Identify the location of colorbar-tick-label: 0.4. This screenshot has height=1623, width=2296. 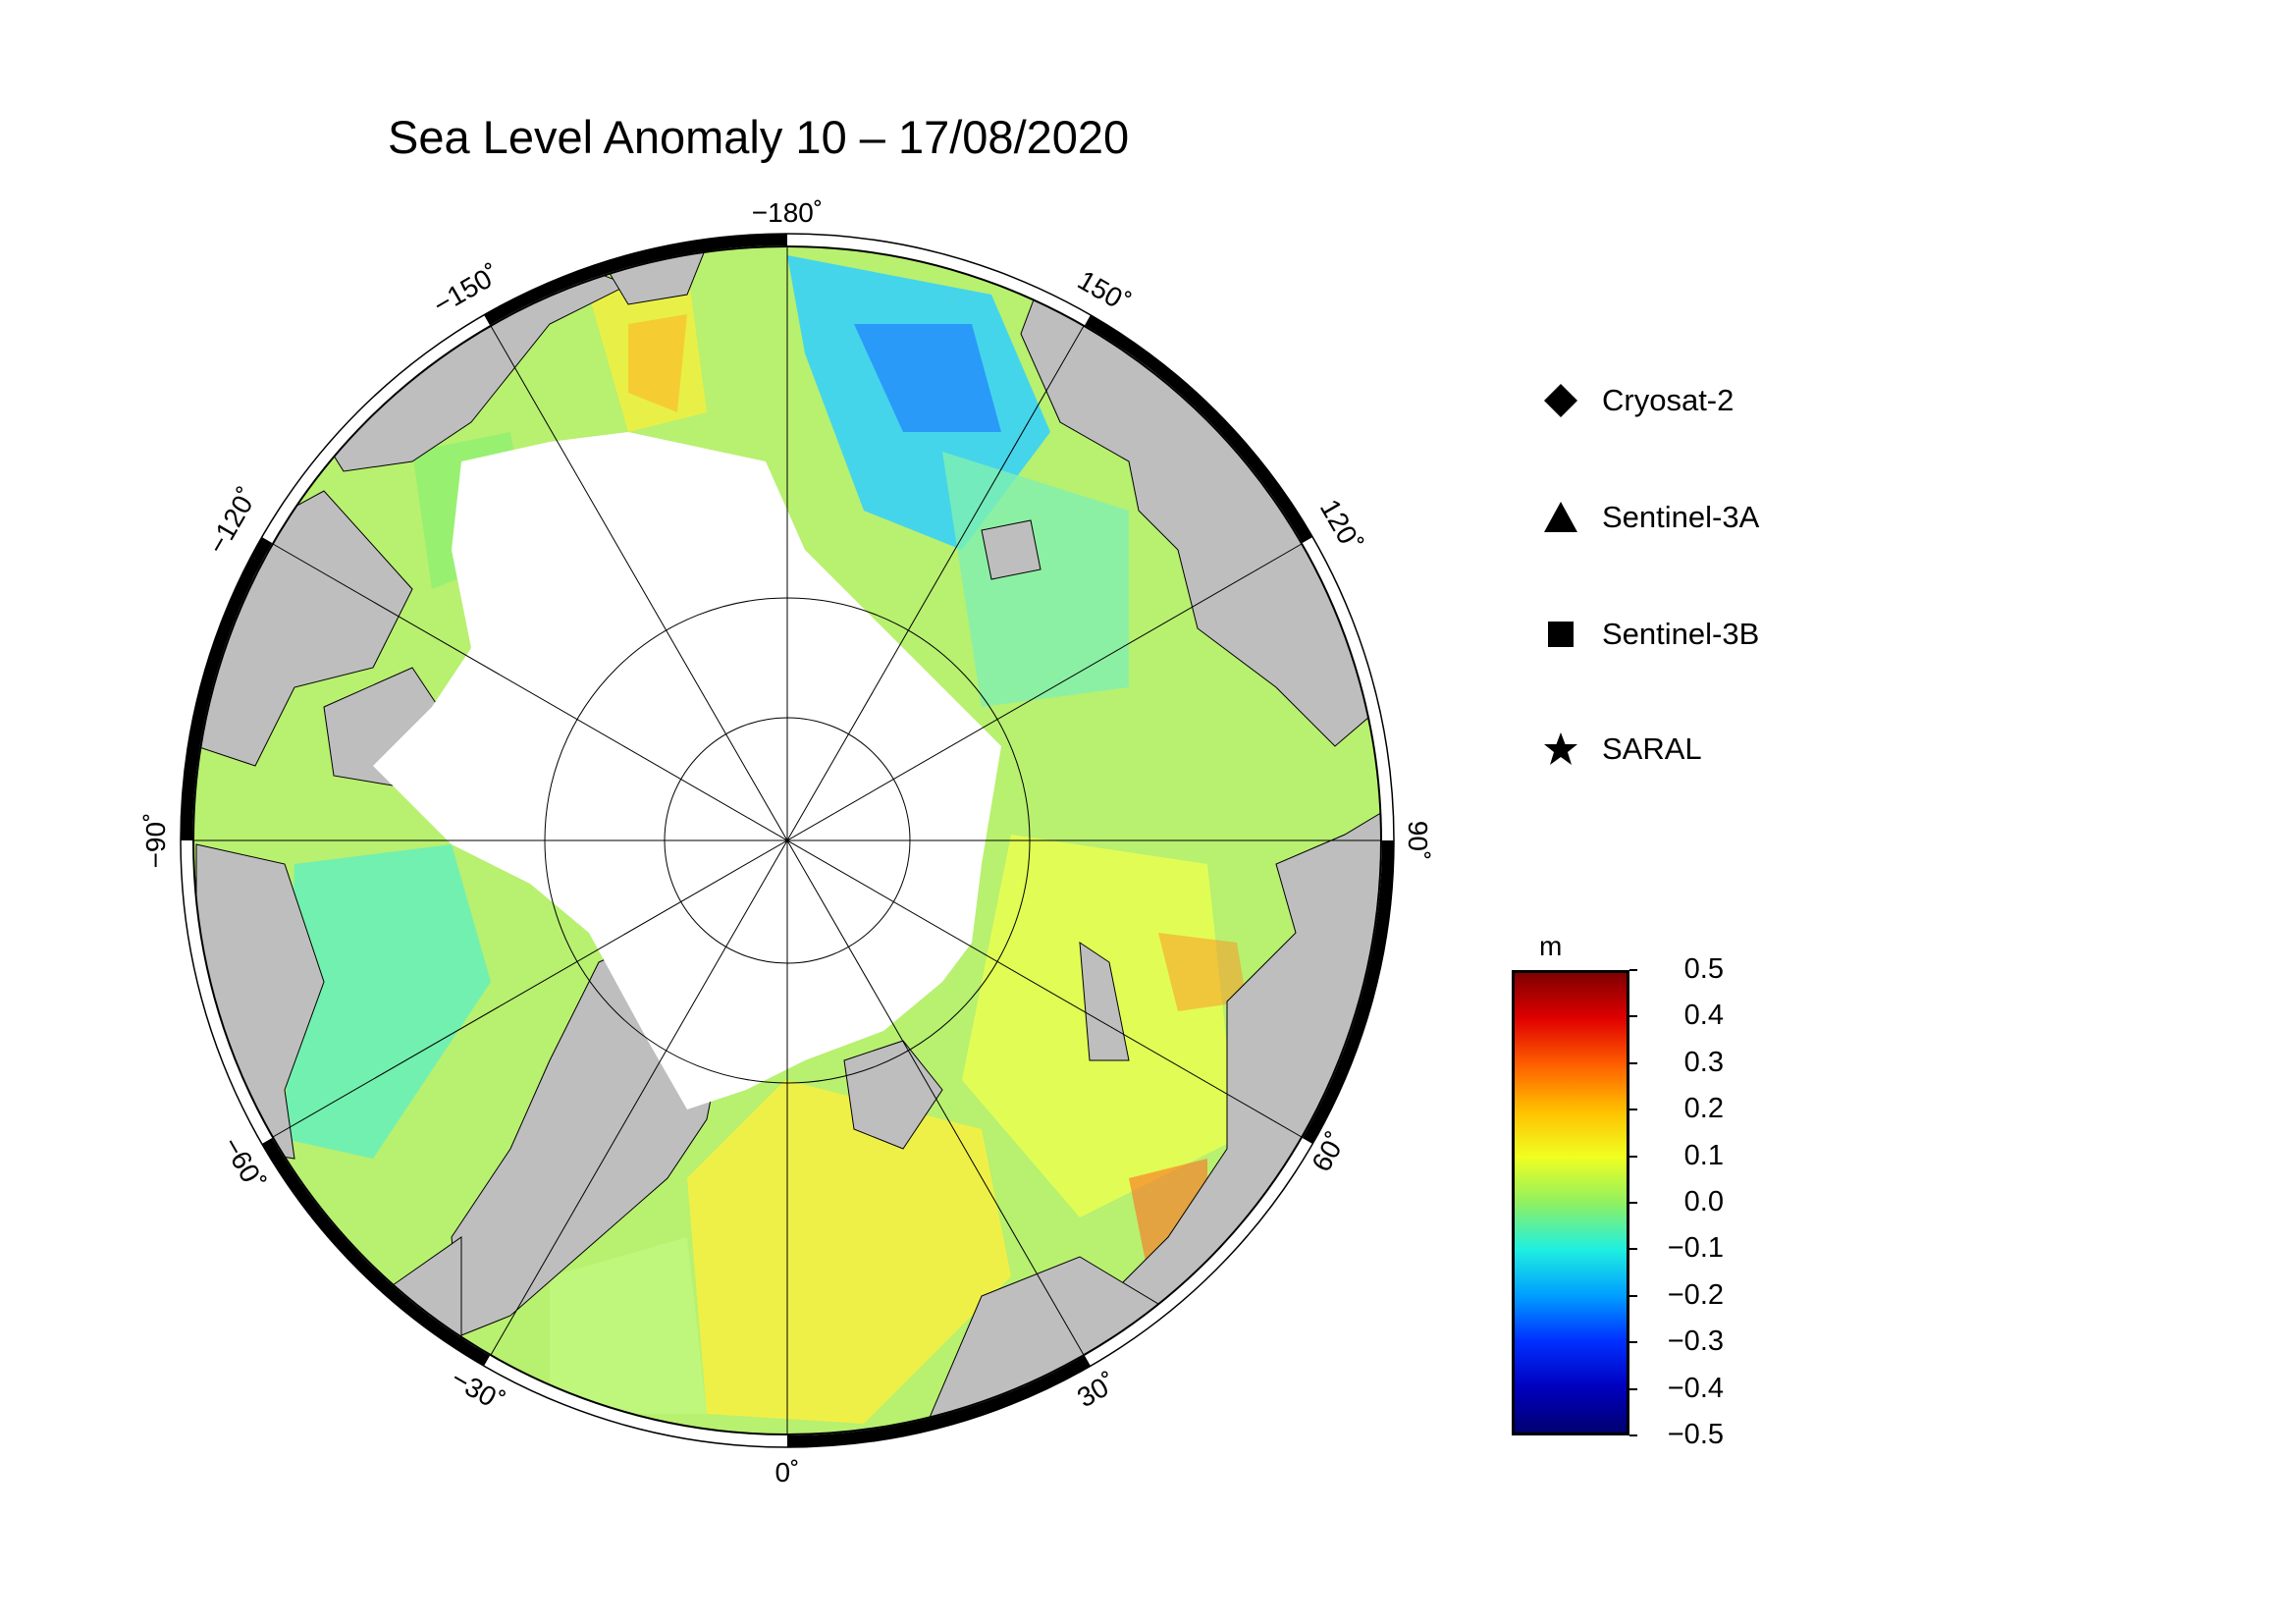
(1703, 1016).